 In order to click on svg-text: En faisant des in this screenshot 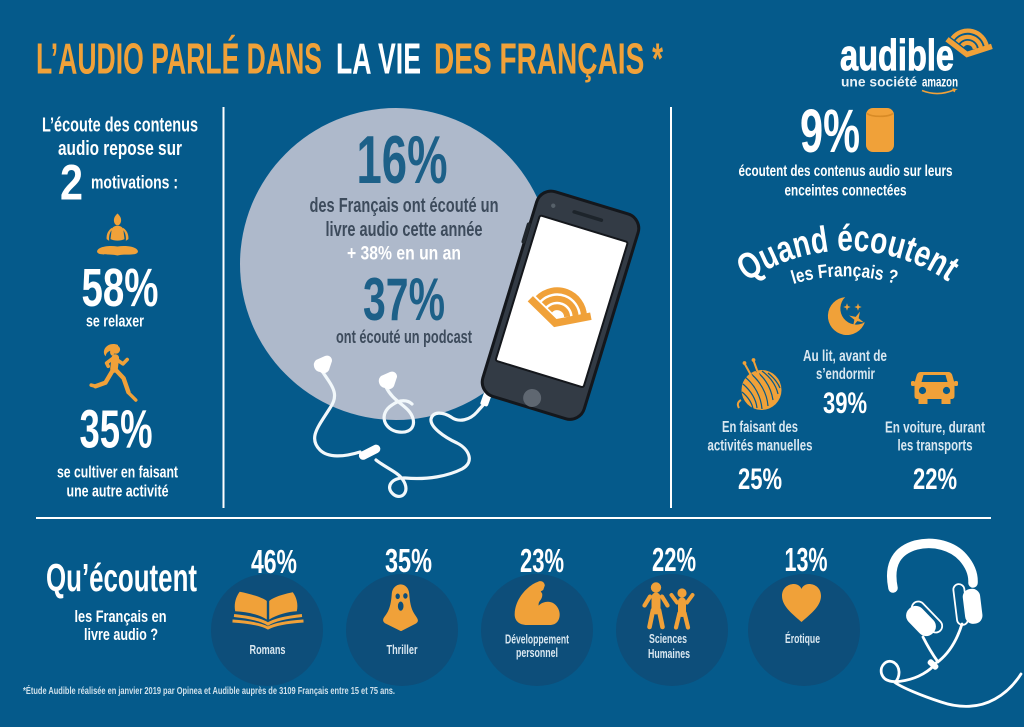, I will do `click(760, 427)`.